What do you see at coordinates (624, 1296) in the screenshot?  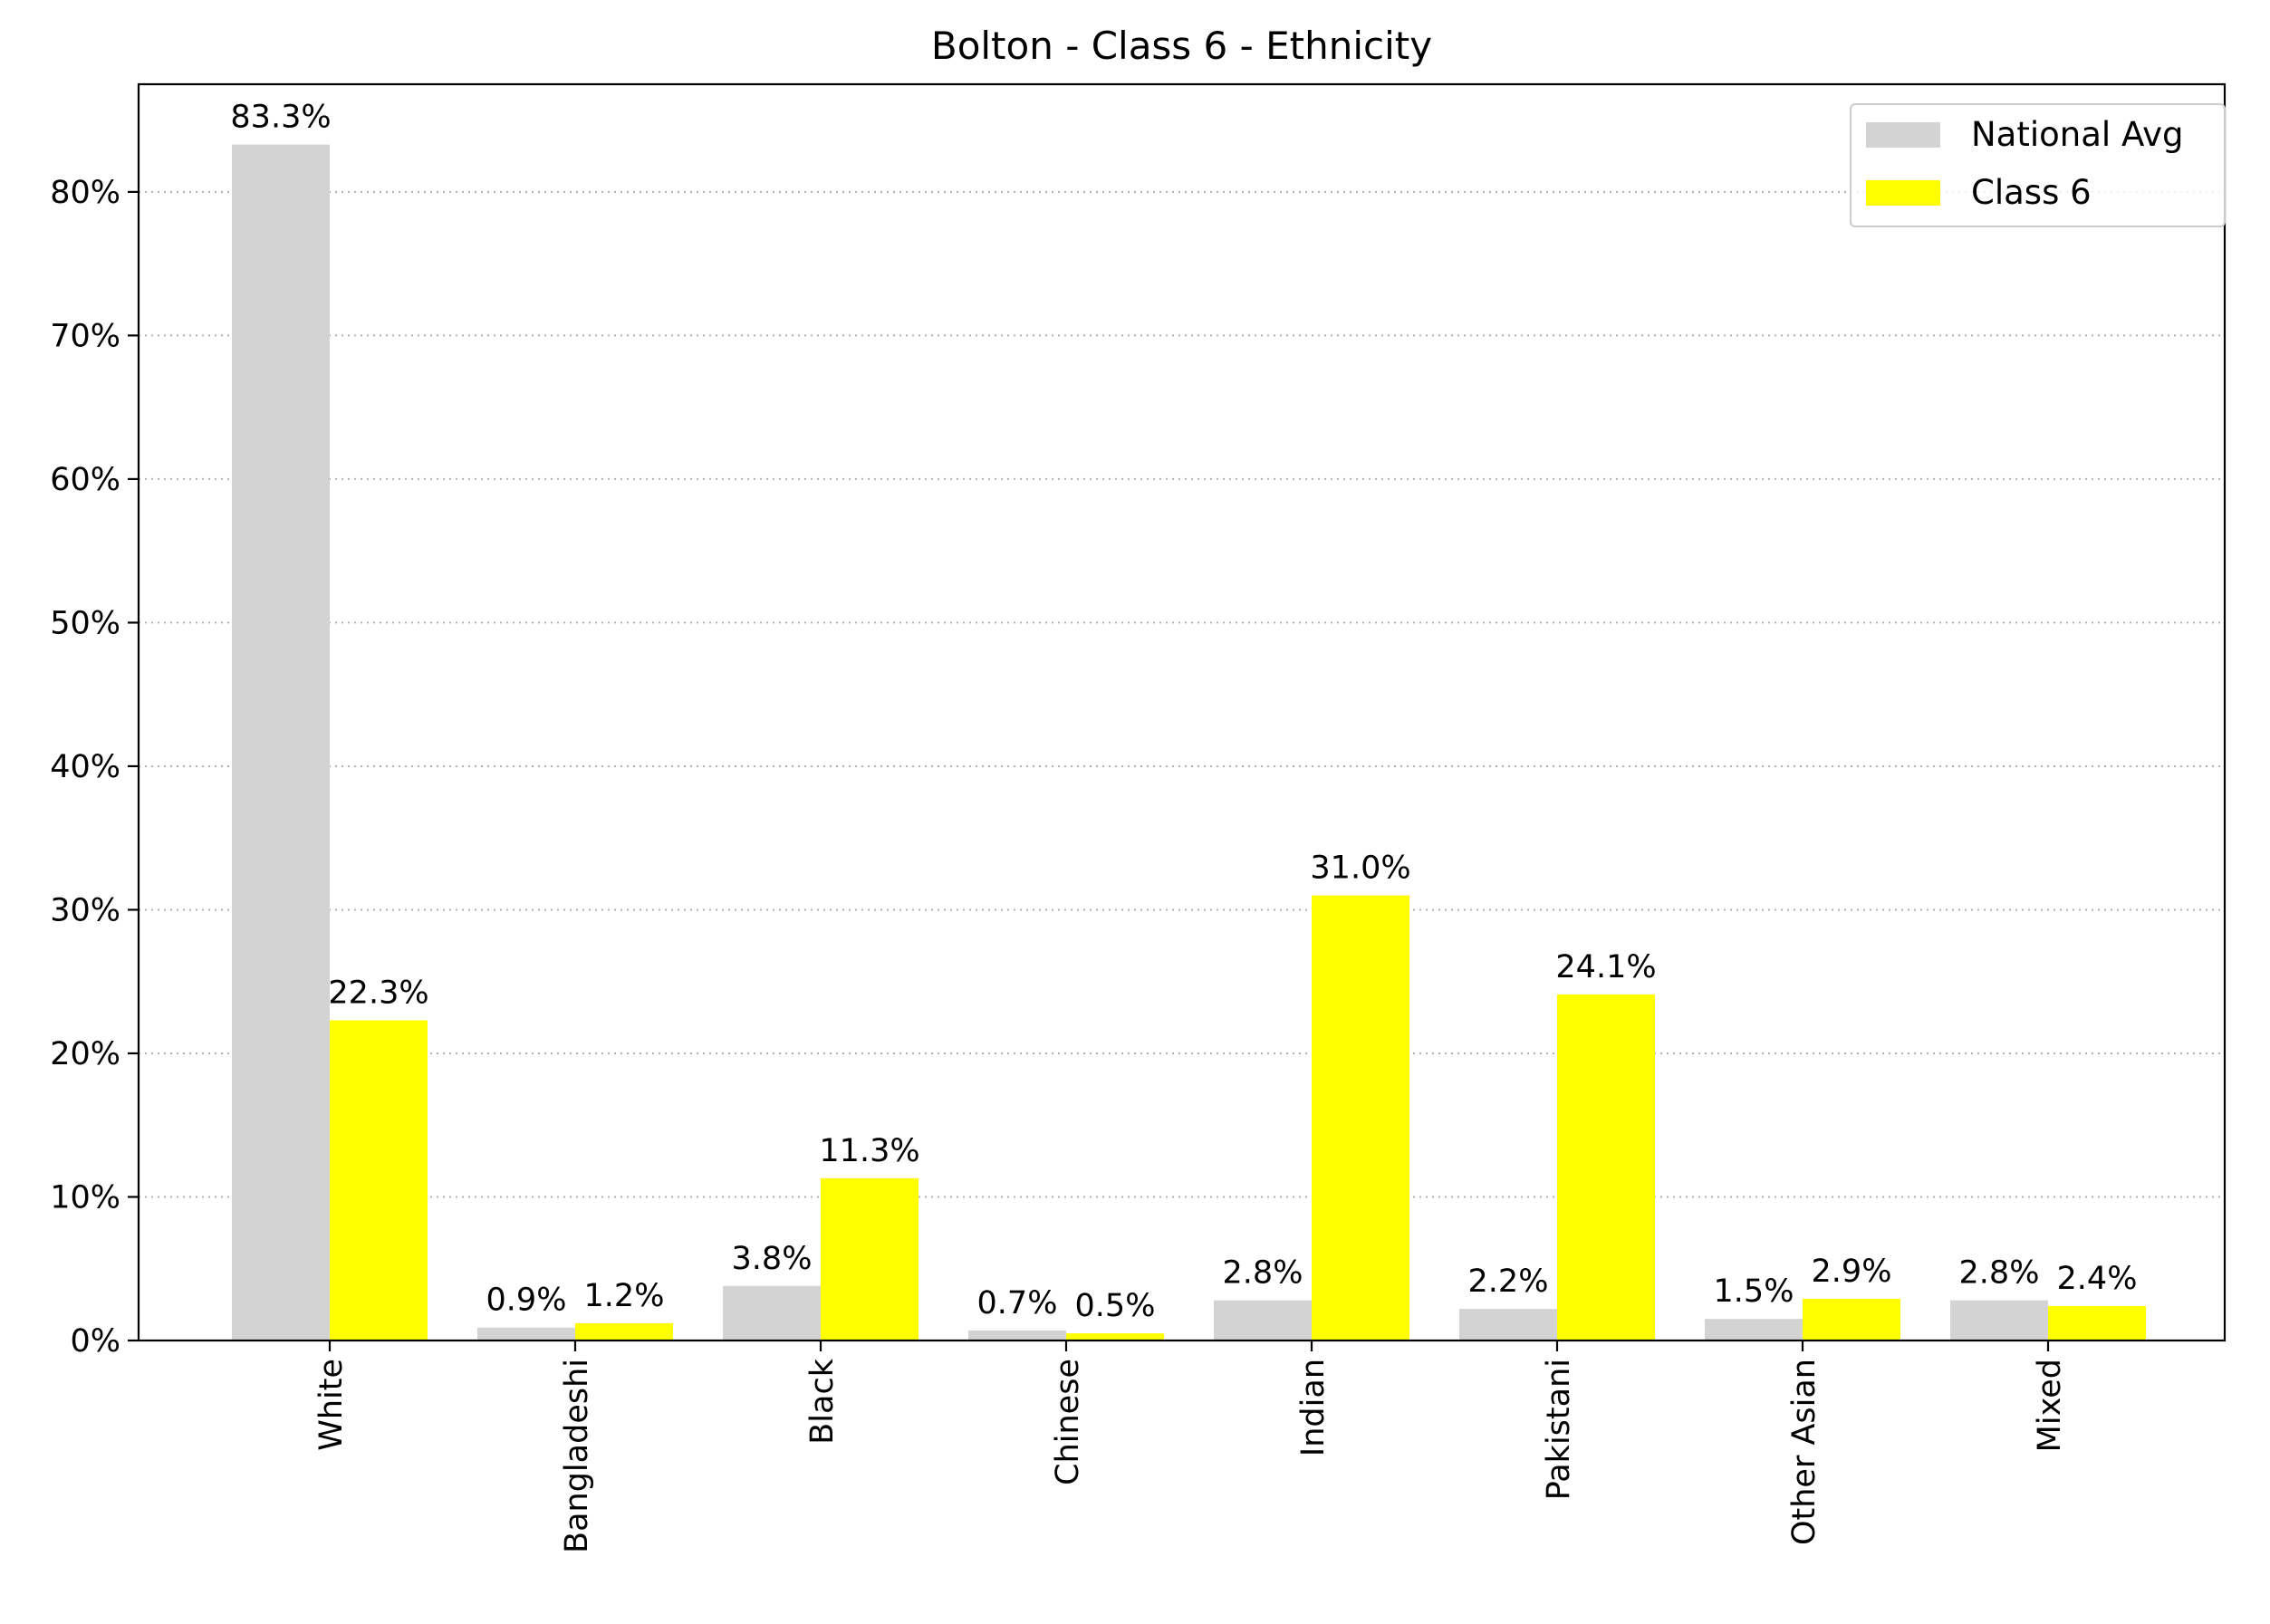 I see `data-label: 1.2%` at bounding box center [624, 1296].